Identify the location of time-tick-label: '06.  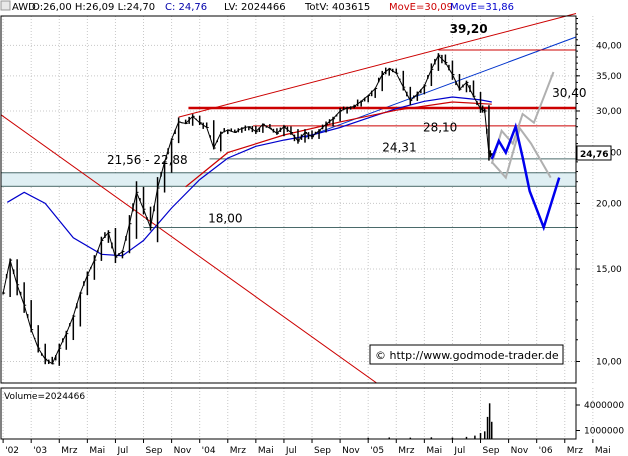
(546, 451).